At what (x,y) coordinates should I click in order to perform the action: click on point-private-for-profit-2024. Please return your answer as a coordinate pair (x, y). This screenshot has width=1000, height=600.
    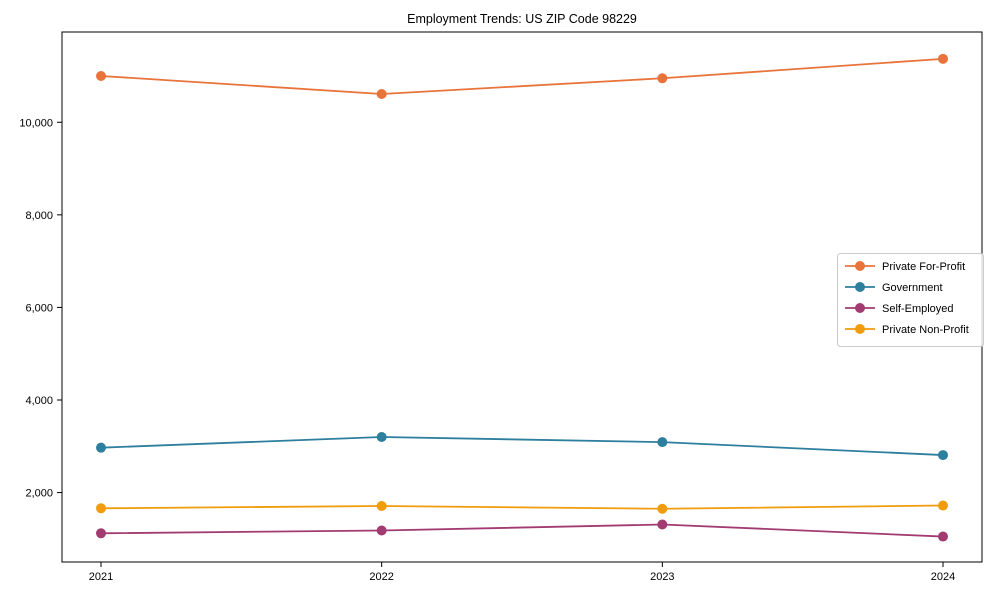
    Looking at the image, I should click on (943, 58).